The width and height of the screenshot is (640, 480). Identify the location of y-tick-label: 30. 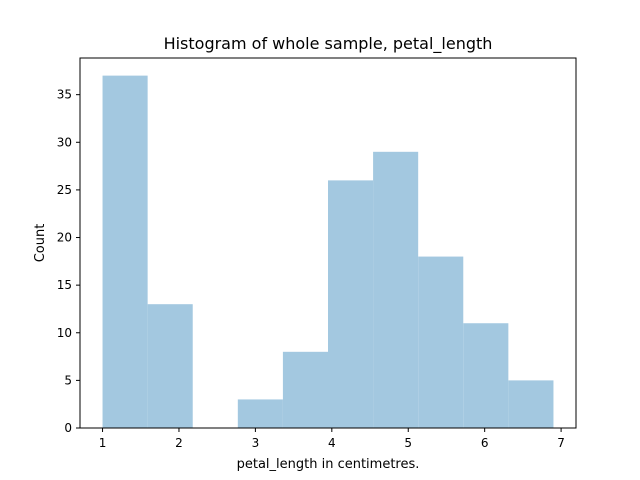
(64, 142).